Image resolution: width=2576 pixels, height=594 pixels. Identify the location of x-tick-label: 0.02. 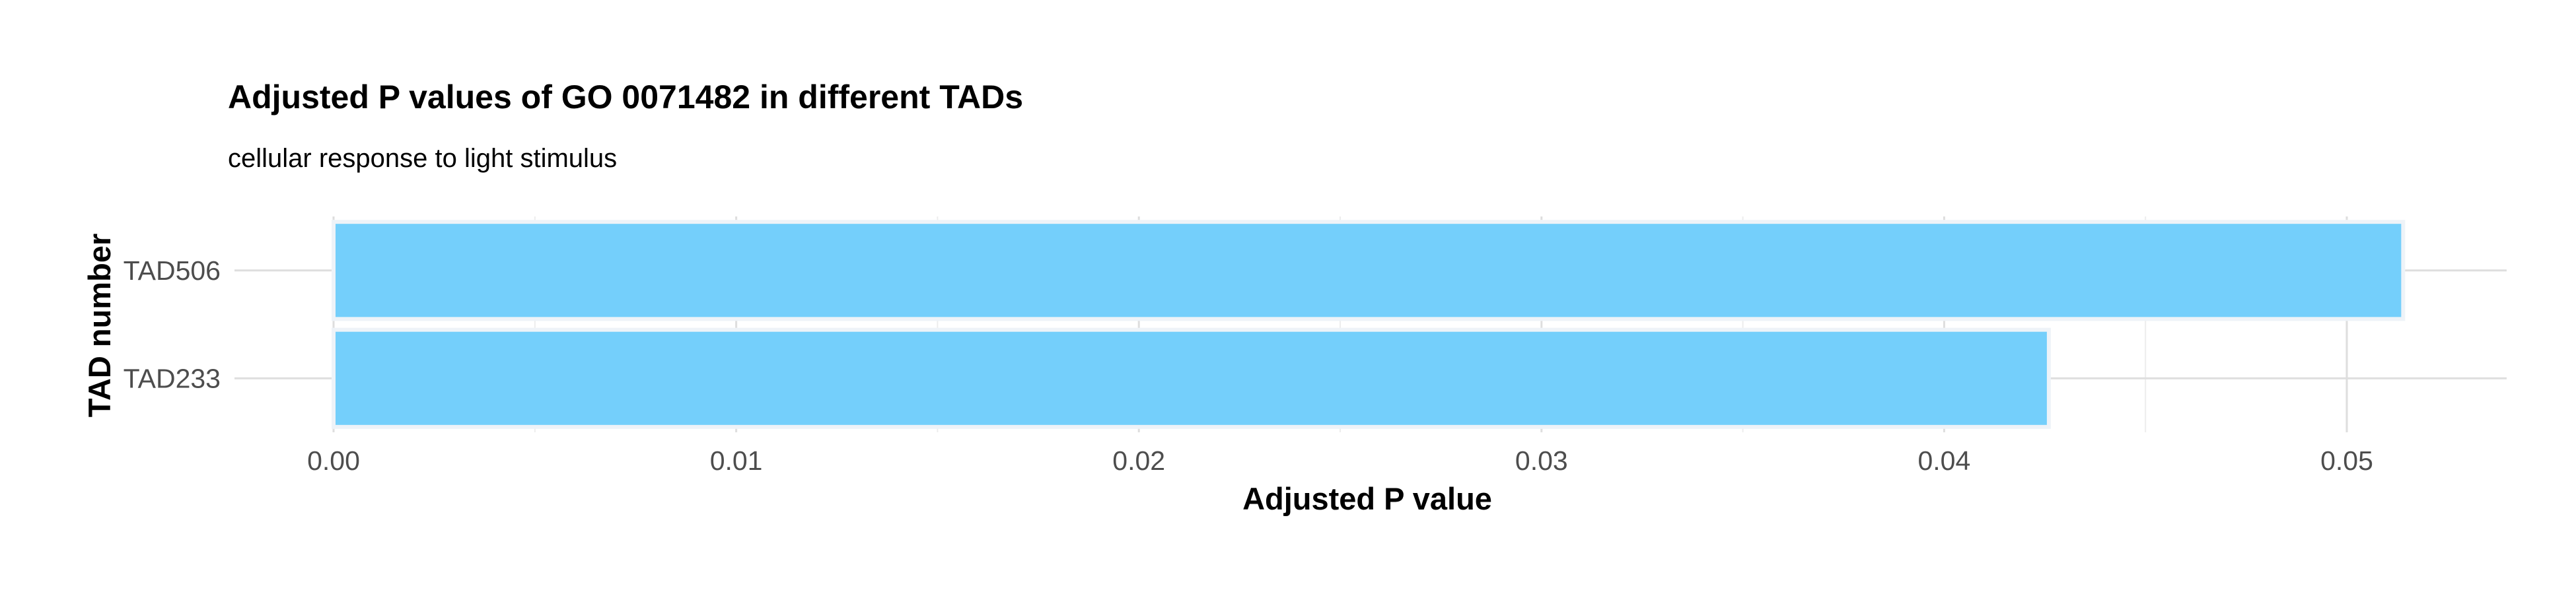
(1138, 461).